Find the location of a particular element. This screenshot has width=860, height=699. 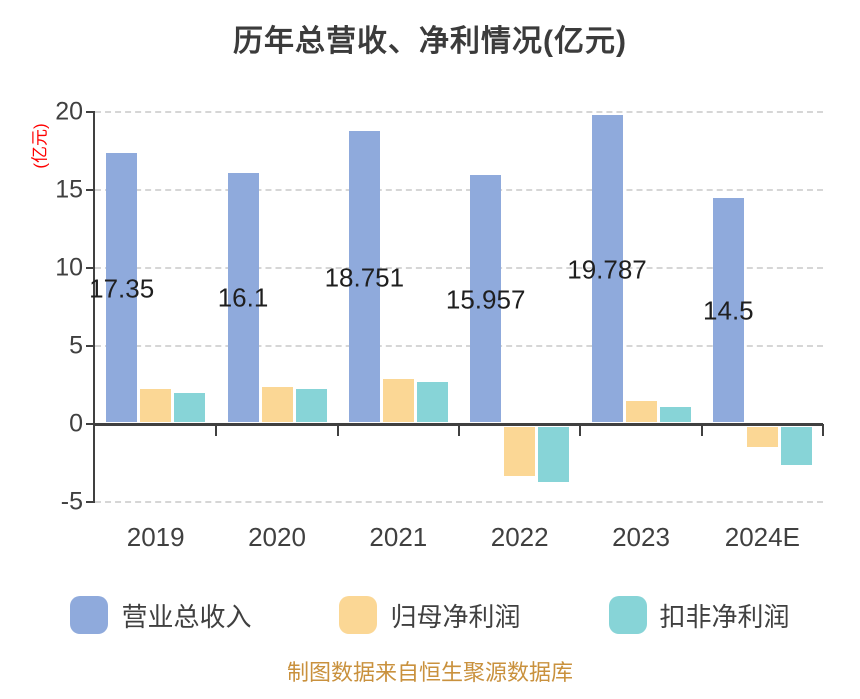

legend: 营业总收入 归母净利润 扣非净利润 is located at coordinates (430, 615).